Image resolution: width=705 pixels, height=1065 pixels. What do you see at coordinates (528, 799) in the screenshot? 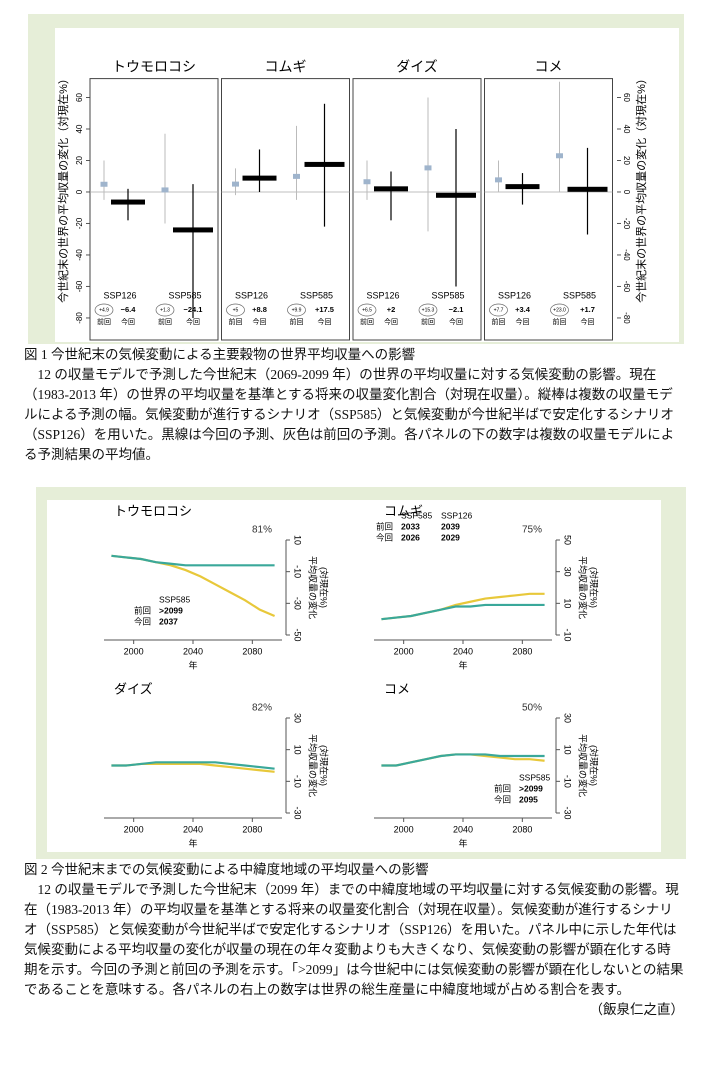
I see `annotation-value: 2095` at bounding box center [528, 799].